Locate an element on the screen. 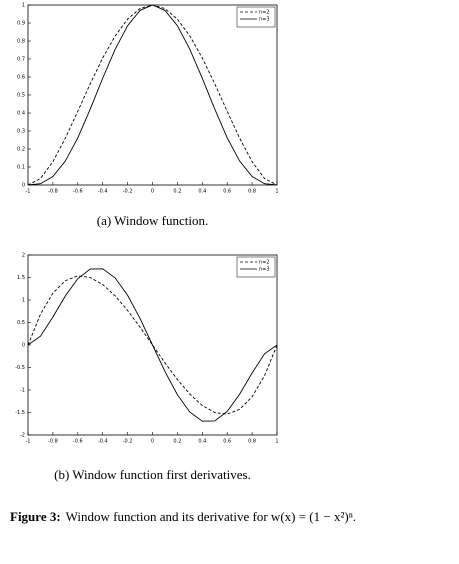 The image size is (459, 564). y-tick-label: 2 is located at coordinates (23, 256).